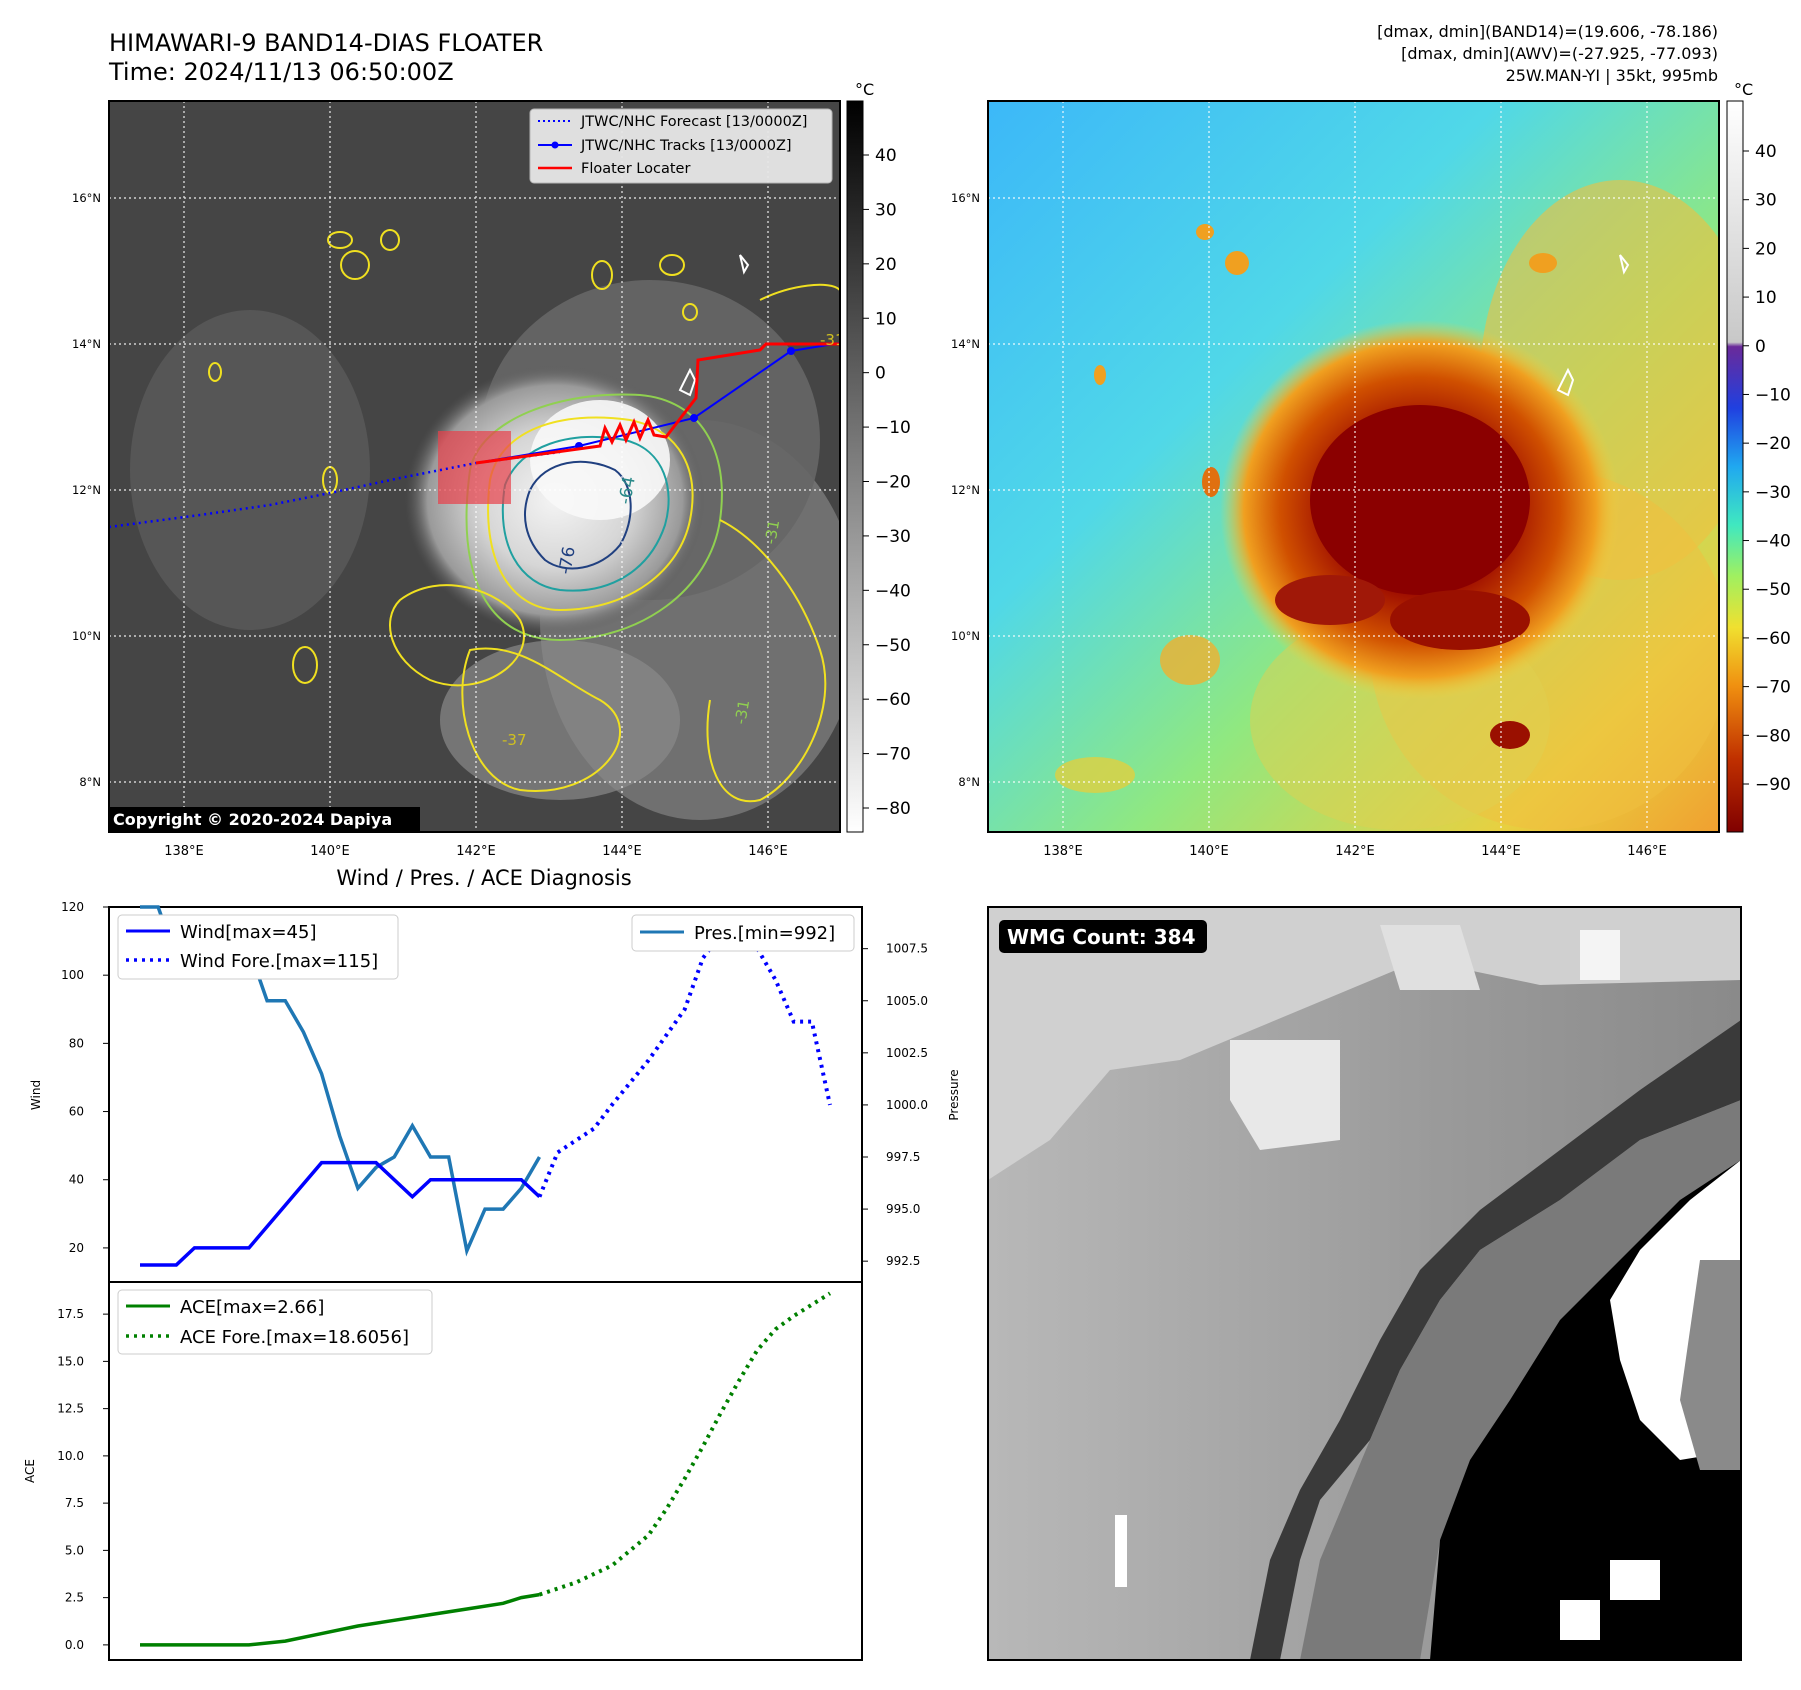  What do you see at coordinates (340, 1213) in the screenshot?
I see `wind-line` at bounding box center [340, 1213].